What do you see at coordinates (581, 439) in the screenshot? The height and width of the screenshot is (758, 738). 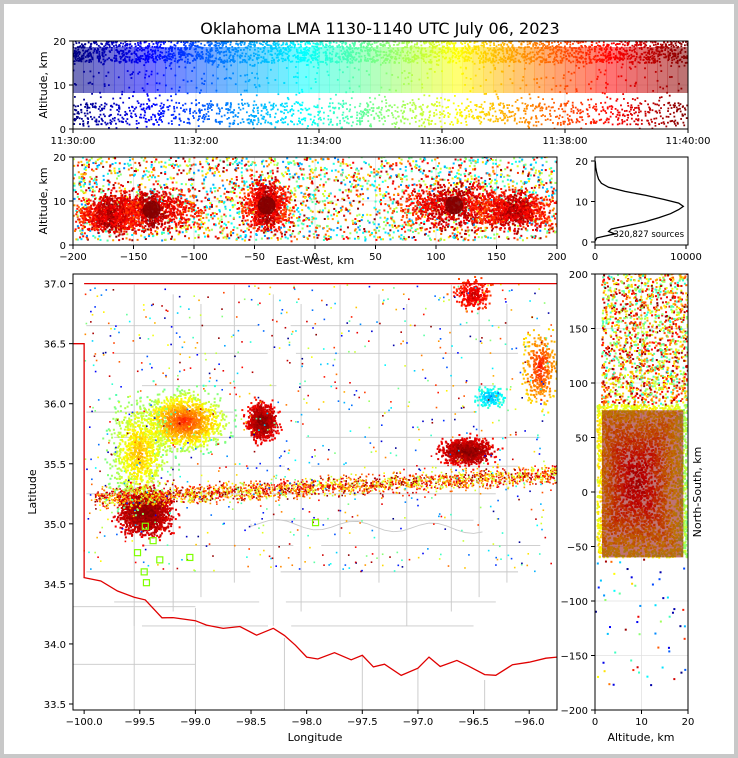 I see `altitude-ns-ytick-label: 50` at bounding box center [581, 439].